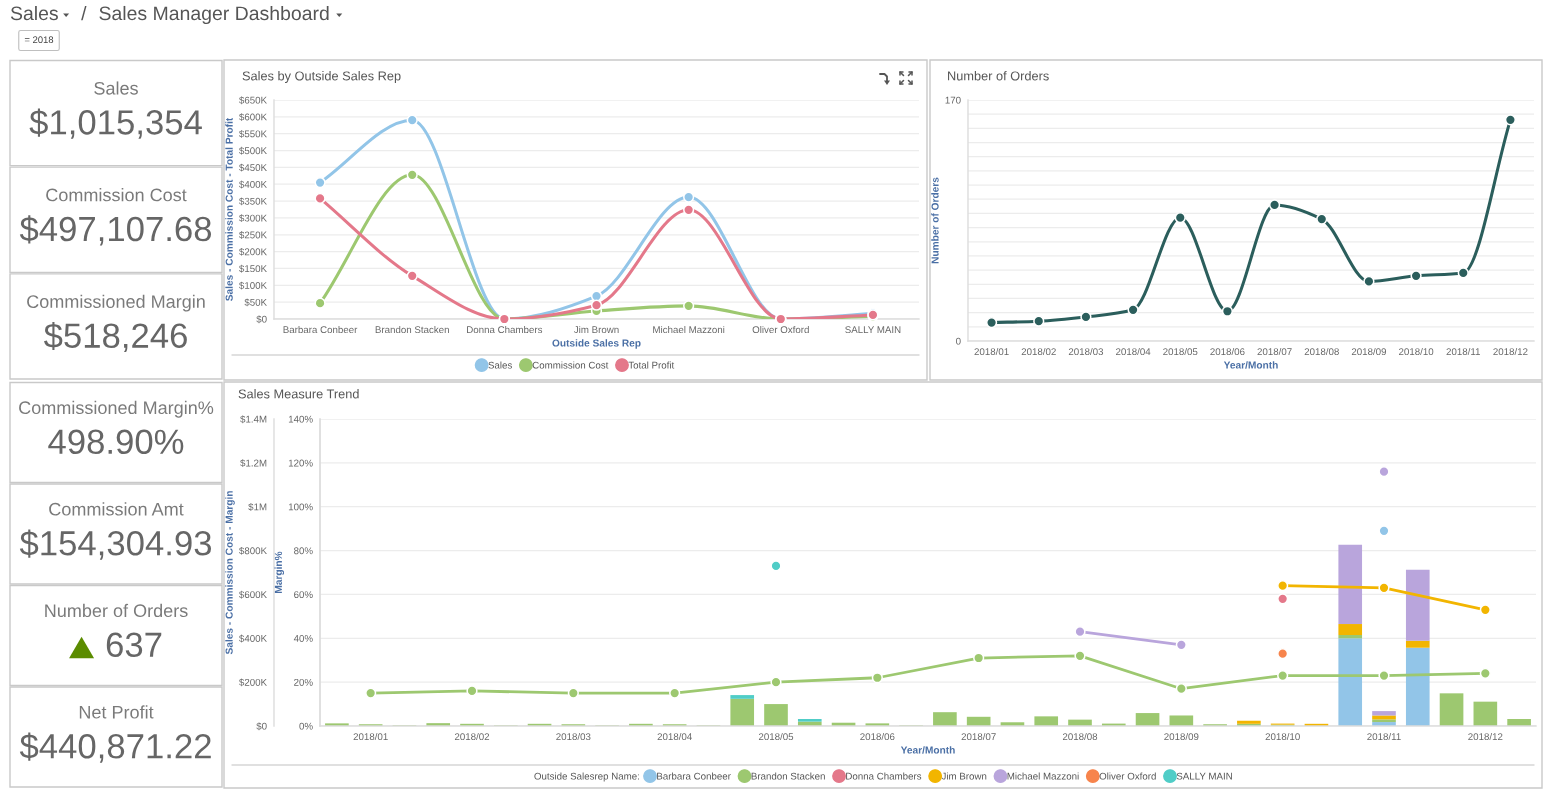 Image resolution: width=1548 pixels, height=795 pixels. Describe the element at coordinates (253, 419) in the screenshot. I see `y-tick-label: $1.4M` at that location.